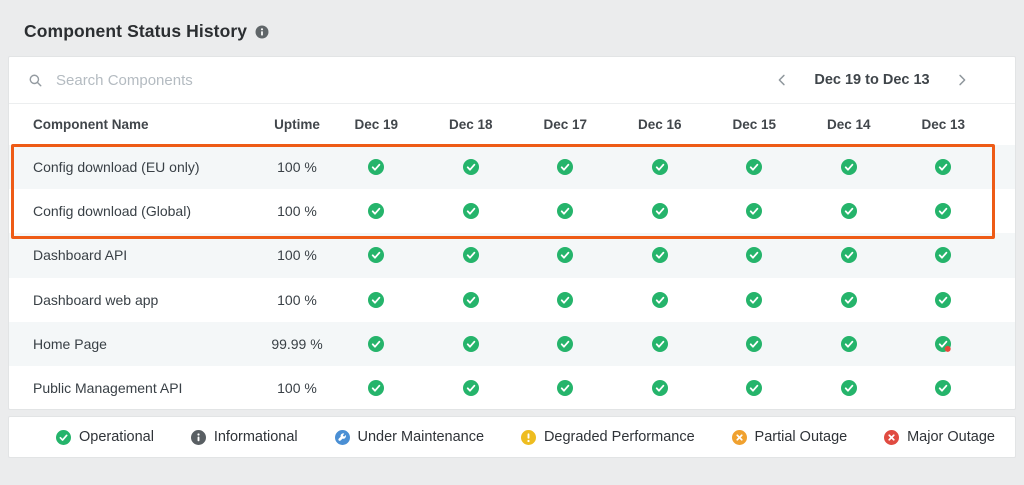 This screenshot has width=1024, height=485. I want to click on degraded-icon, so click(528, 437).